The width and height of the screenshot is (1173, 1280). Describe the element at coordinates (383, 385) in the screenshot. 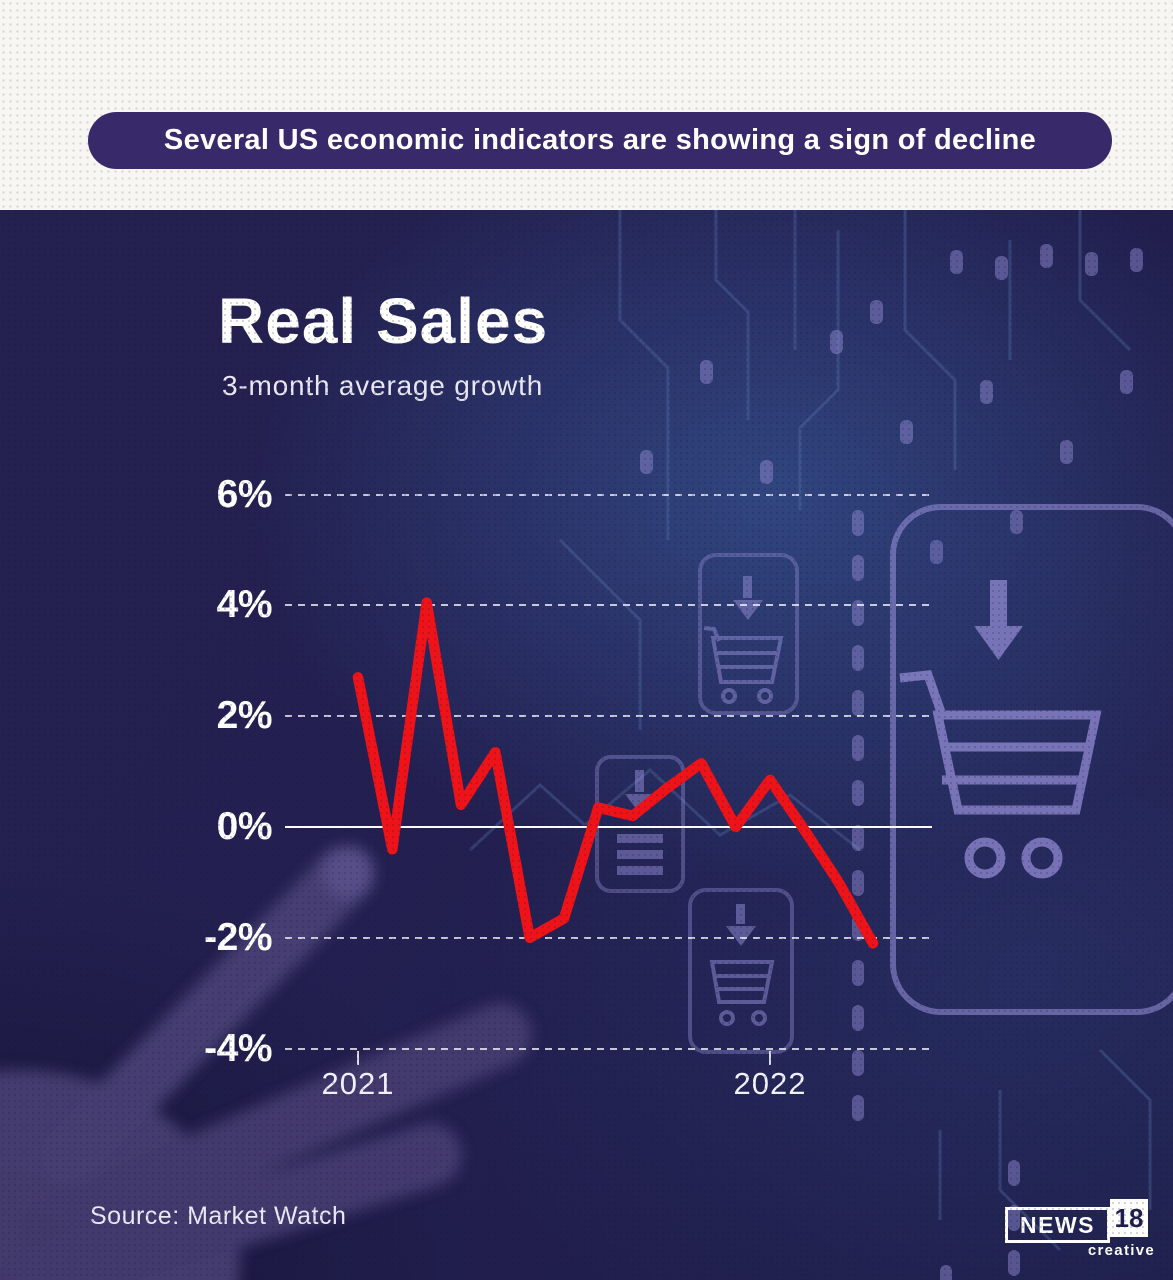

I see `chart-subtitle: 3-month average growth` at that location.